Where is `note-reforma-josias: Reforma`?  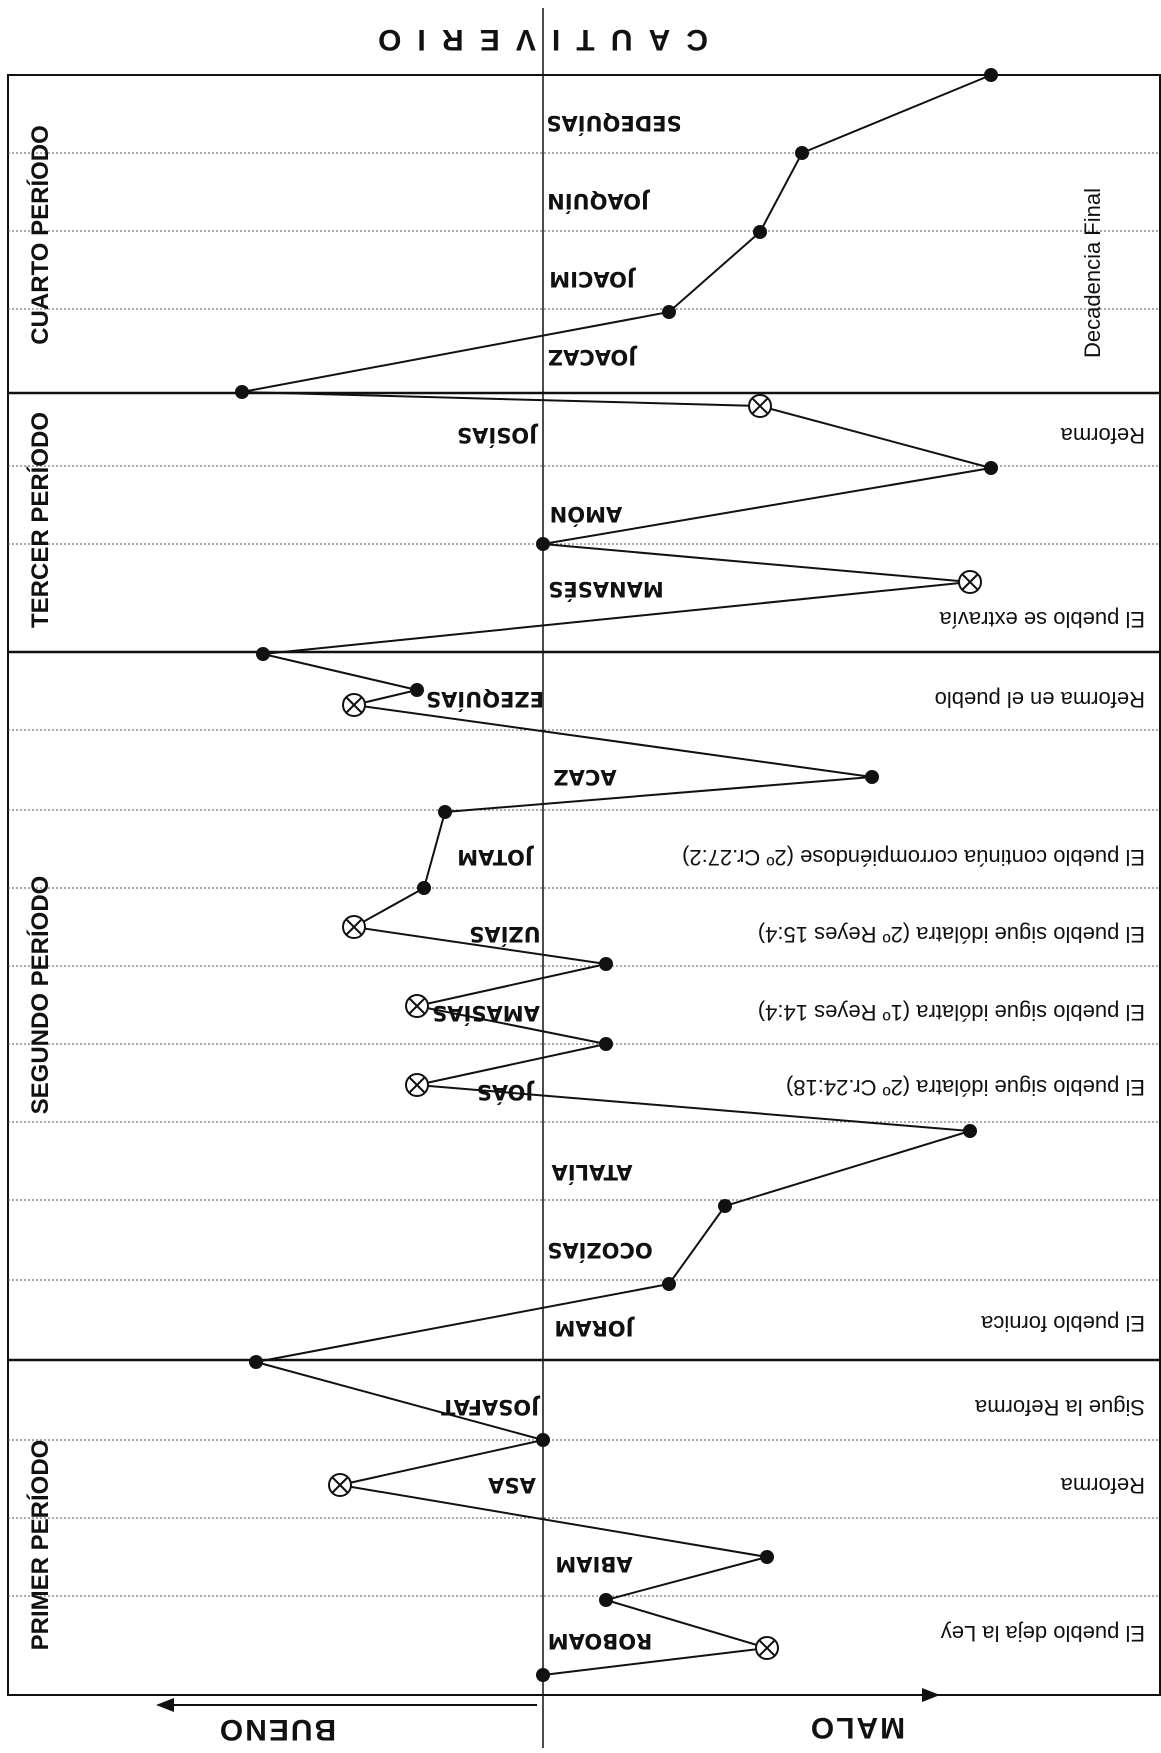
note-reforma-josias: Reforma is located at coordinates (1102, 435).